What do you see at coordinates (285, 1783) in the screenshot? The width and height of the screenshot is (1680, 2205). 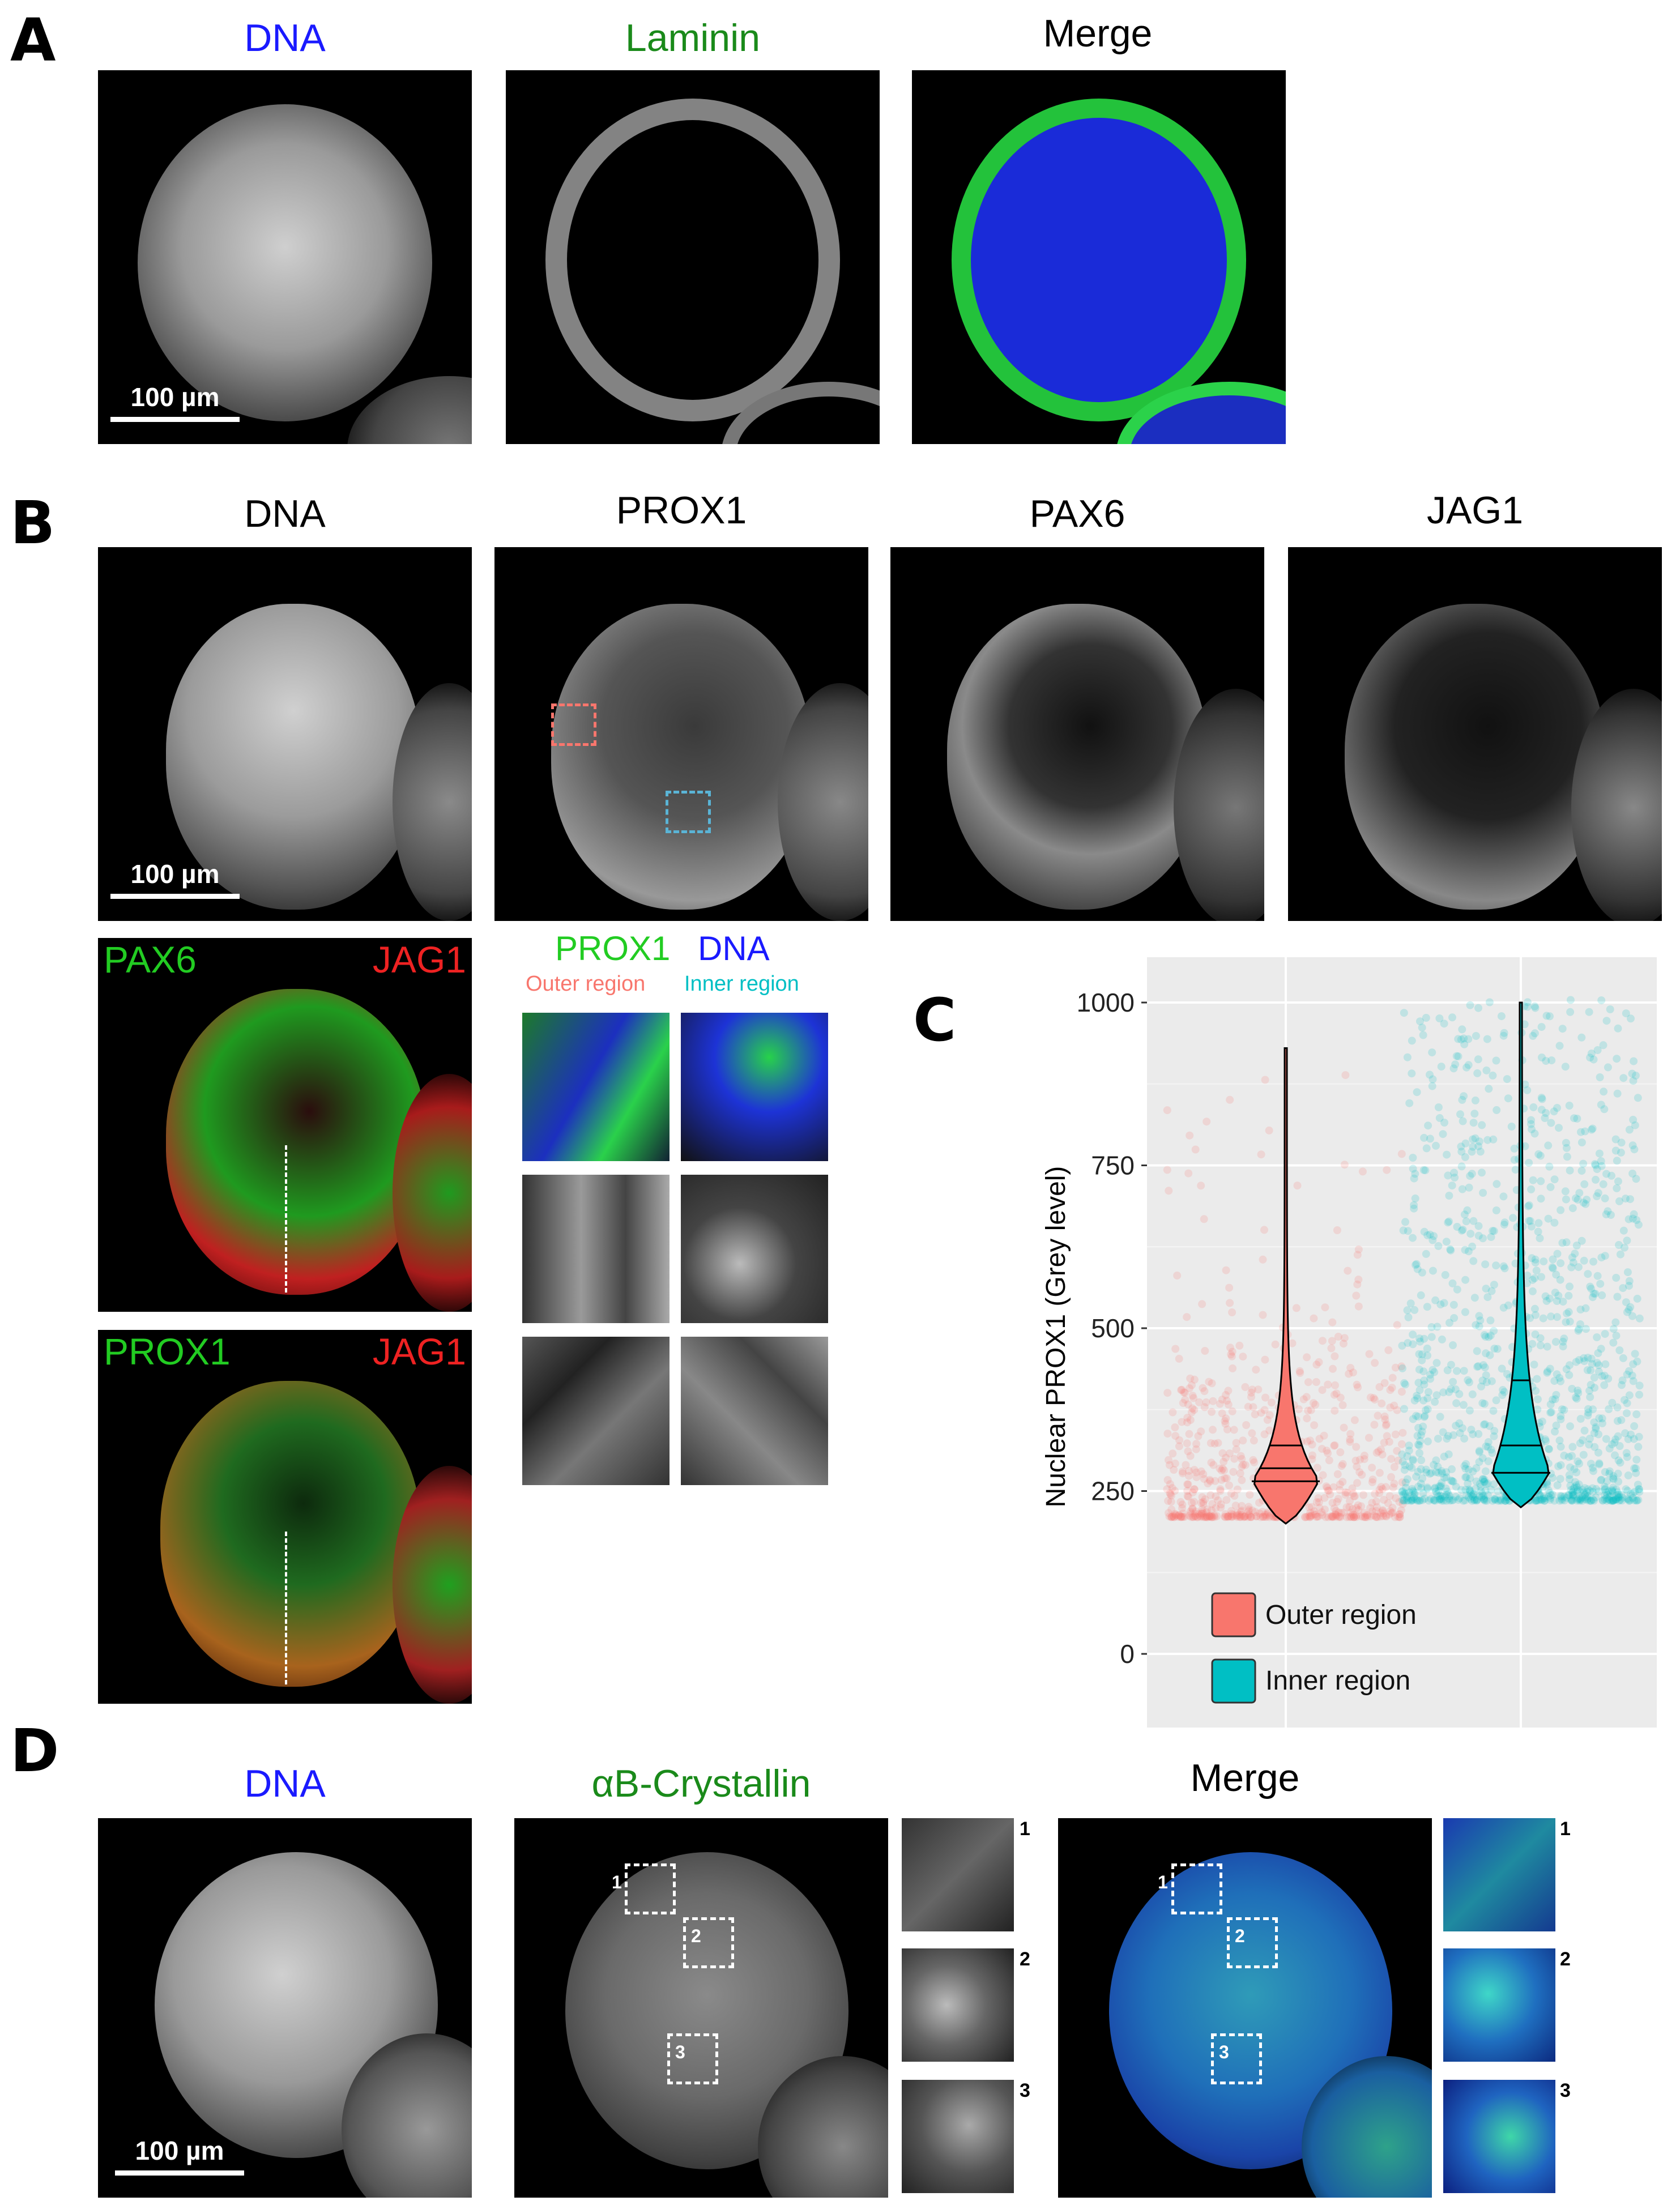 I see `panel-d-title-dna: DNA` at bounding box center [285, 1783].